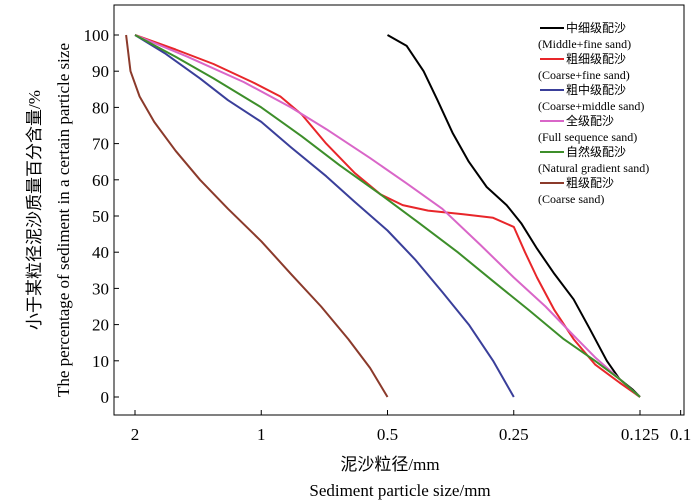 This screenshot has height=504, width=700. Describe the element at coordinates (34, 210) in the screenshot. I see `y-axis-label-cn: 小于某粒径泥沙质量百分含量/%` at that location.